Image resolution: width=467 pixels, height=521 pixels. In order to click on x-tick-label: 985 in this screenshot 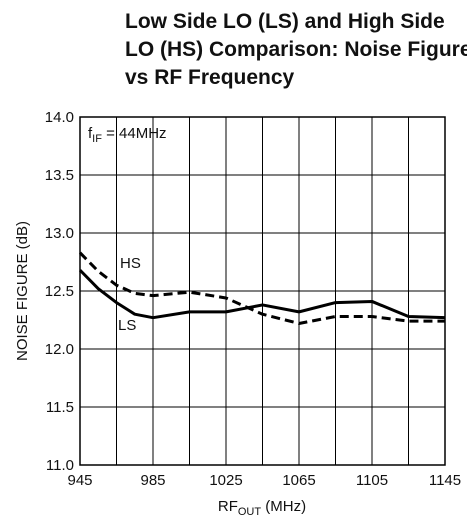, I will do `click(152, 480)`.